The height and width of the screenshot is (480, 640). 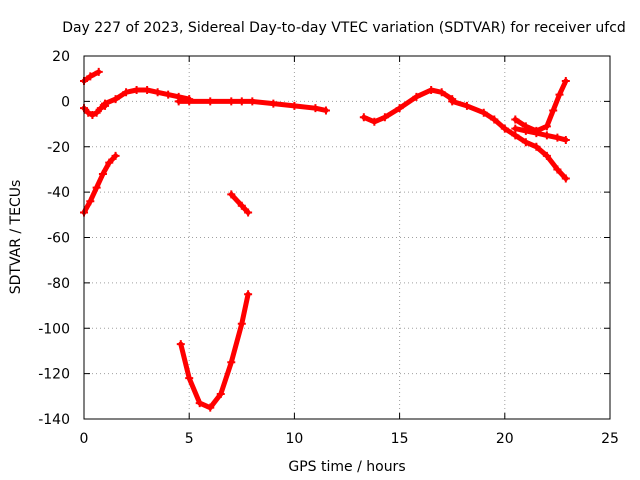 I want to click on y-tick-label: 20, so click(x=61, y=57).